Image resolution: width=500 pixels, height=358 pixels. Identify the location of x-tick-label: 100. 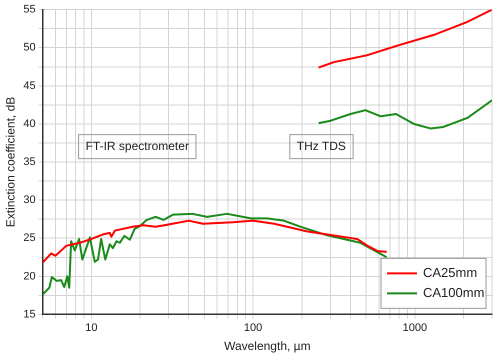
(253, 328).